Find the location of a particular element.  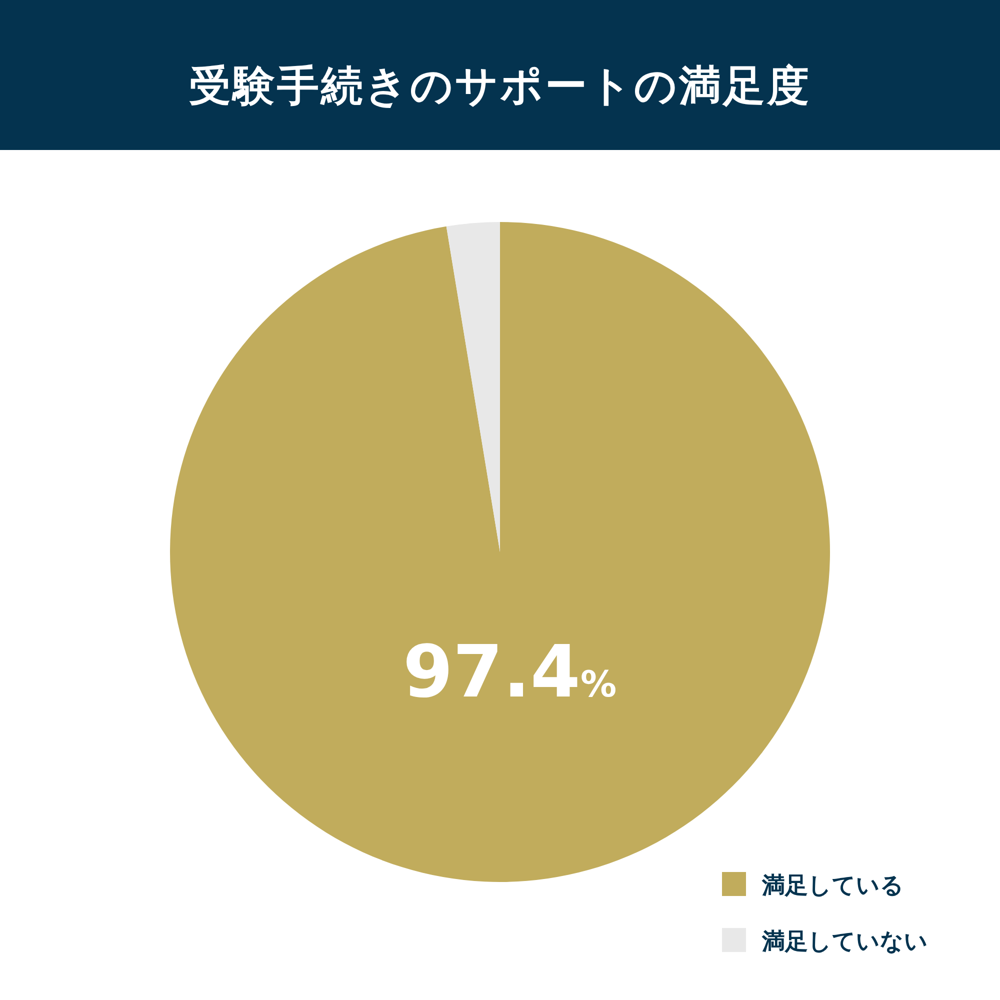

data-label: 97.4% is located at coordinates (509, 671).